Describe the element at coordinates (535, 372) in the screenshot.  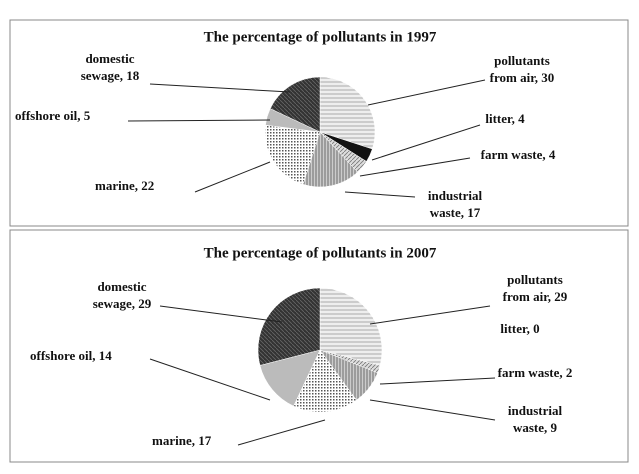
I see `slice-label: farm waste, 2` at that location.